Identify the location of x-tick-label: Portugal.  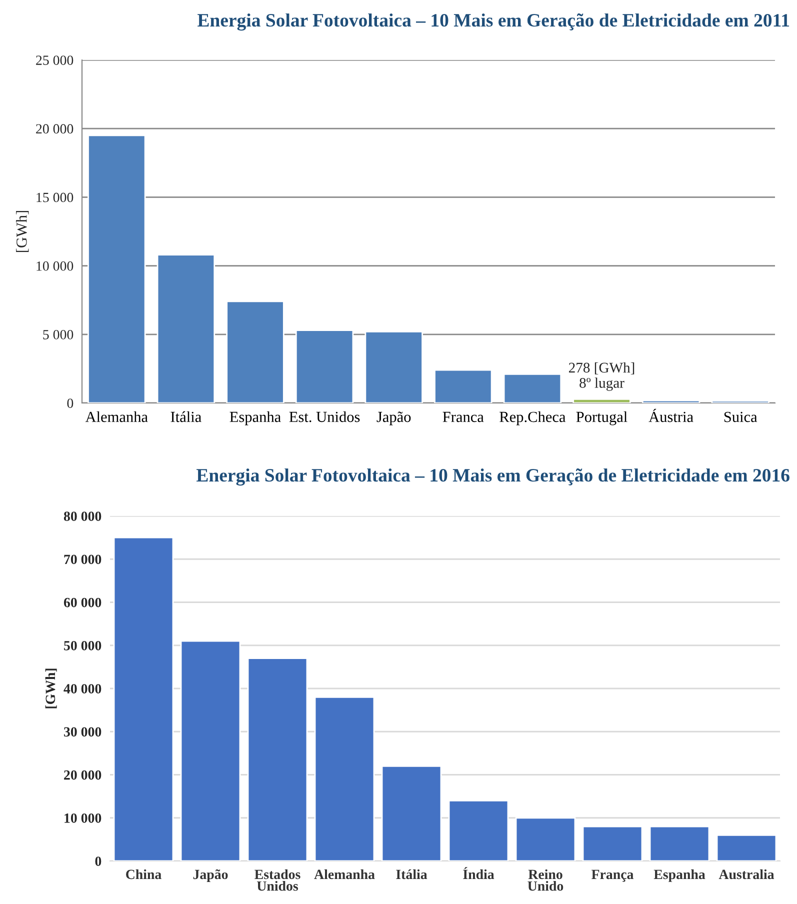
(602, 418).